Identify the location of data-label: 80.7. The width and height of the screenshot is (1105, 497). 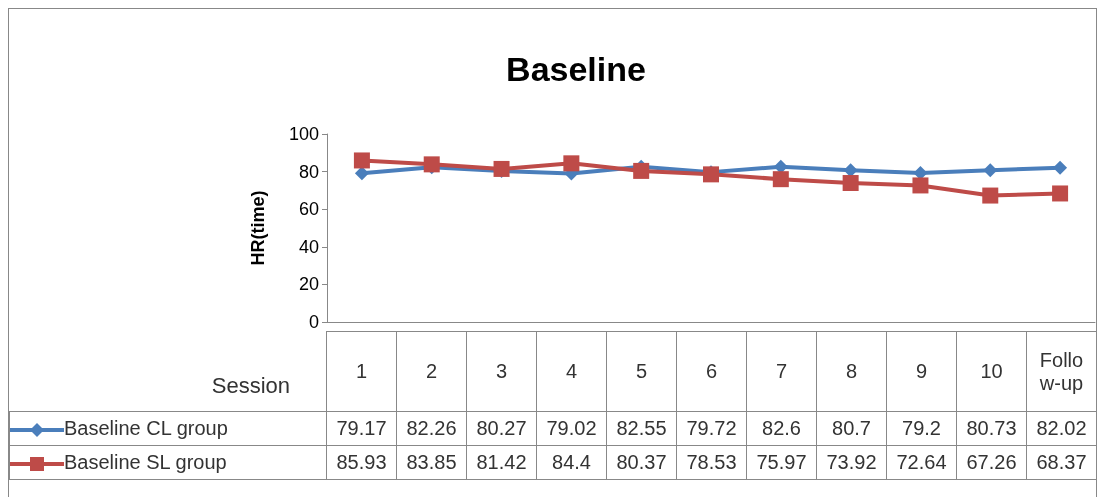
(851, 428).